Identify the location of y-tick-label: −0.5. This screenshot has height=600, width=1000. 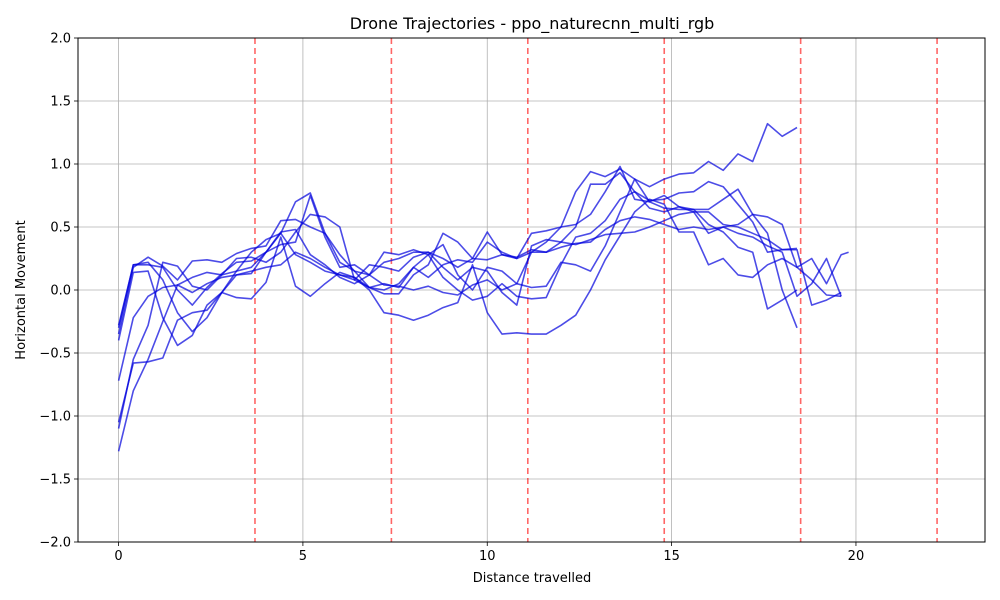
(55, 354).